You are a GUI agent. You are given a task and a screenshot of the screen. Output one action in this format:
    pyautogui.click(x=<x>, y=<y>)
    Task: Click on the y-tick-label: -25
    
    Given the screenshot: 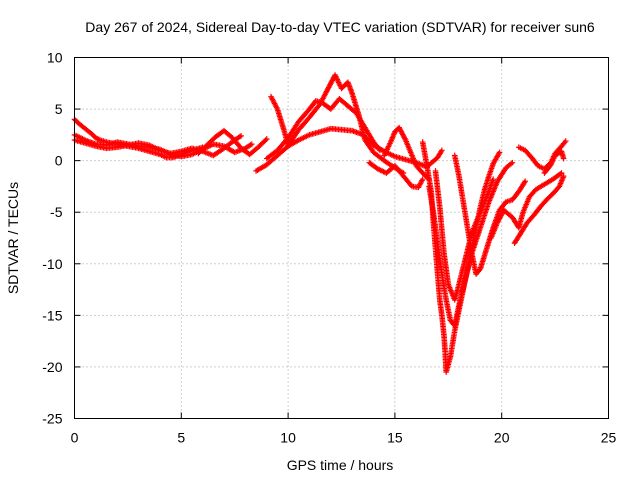 What is the action you would take?
    pyautogui.click(x=52, y=419)
    